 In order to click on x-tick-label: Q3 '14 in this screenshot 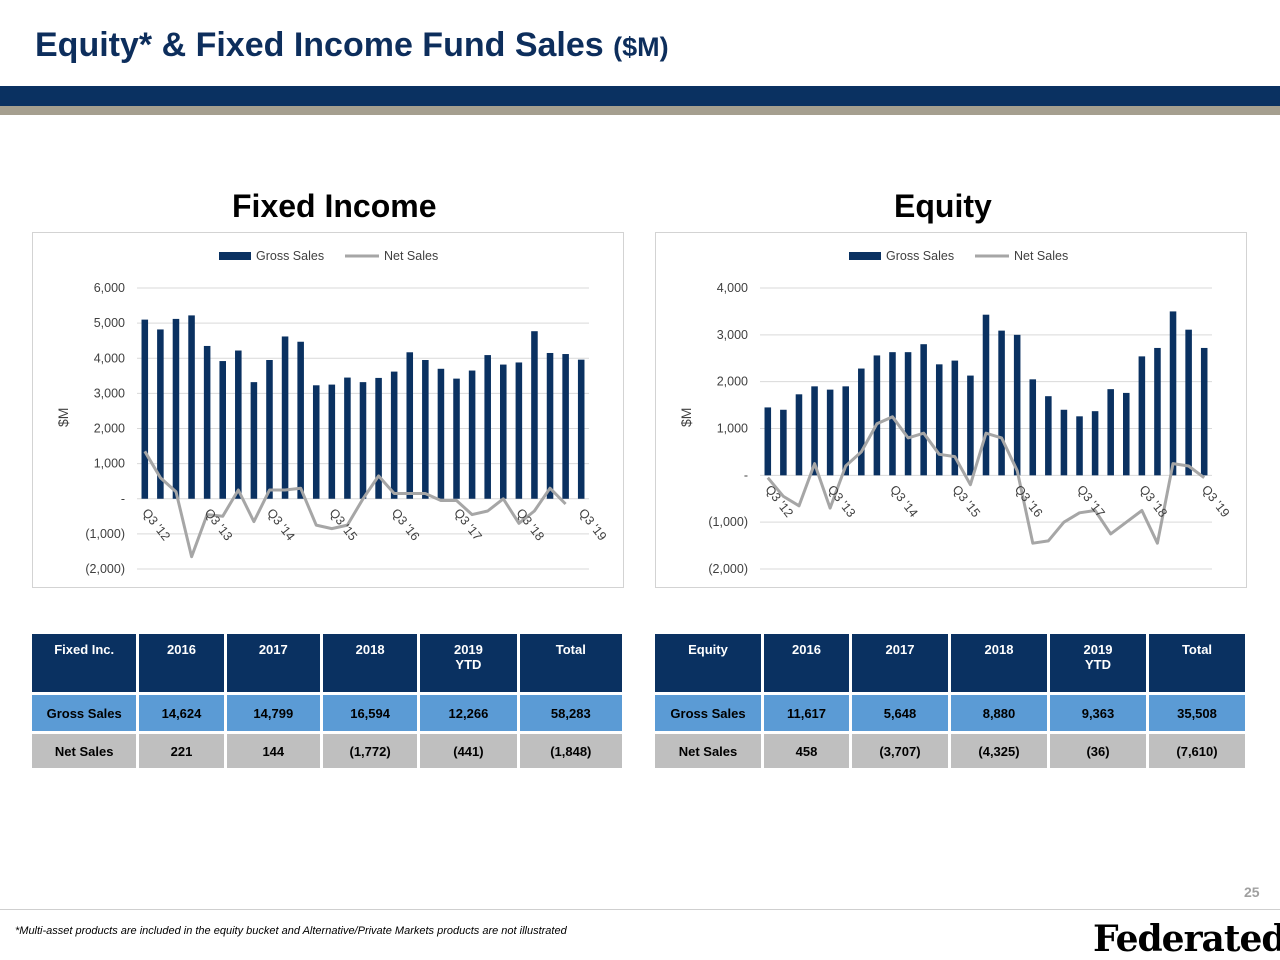, I will do `click(280, 524)`.